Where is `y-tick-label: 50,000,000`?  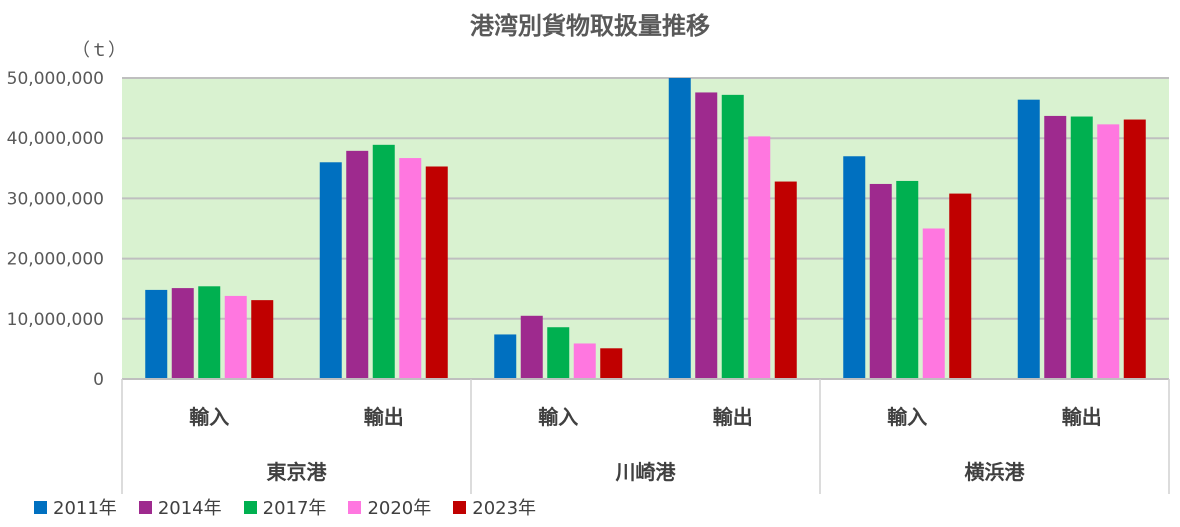
y-tick-label: 50,000,000 is located at coordinates (55, 79).